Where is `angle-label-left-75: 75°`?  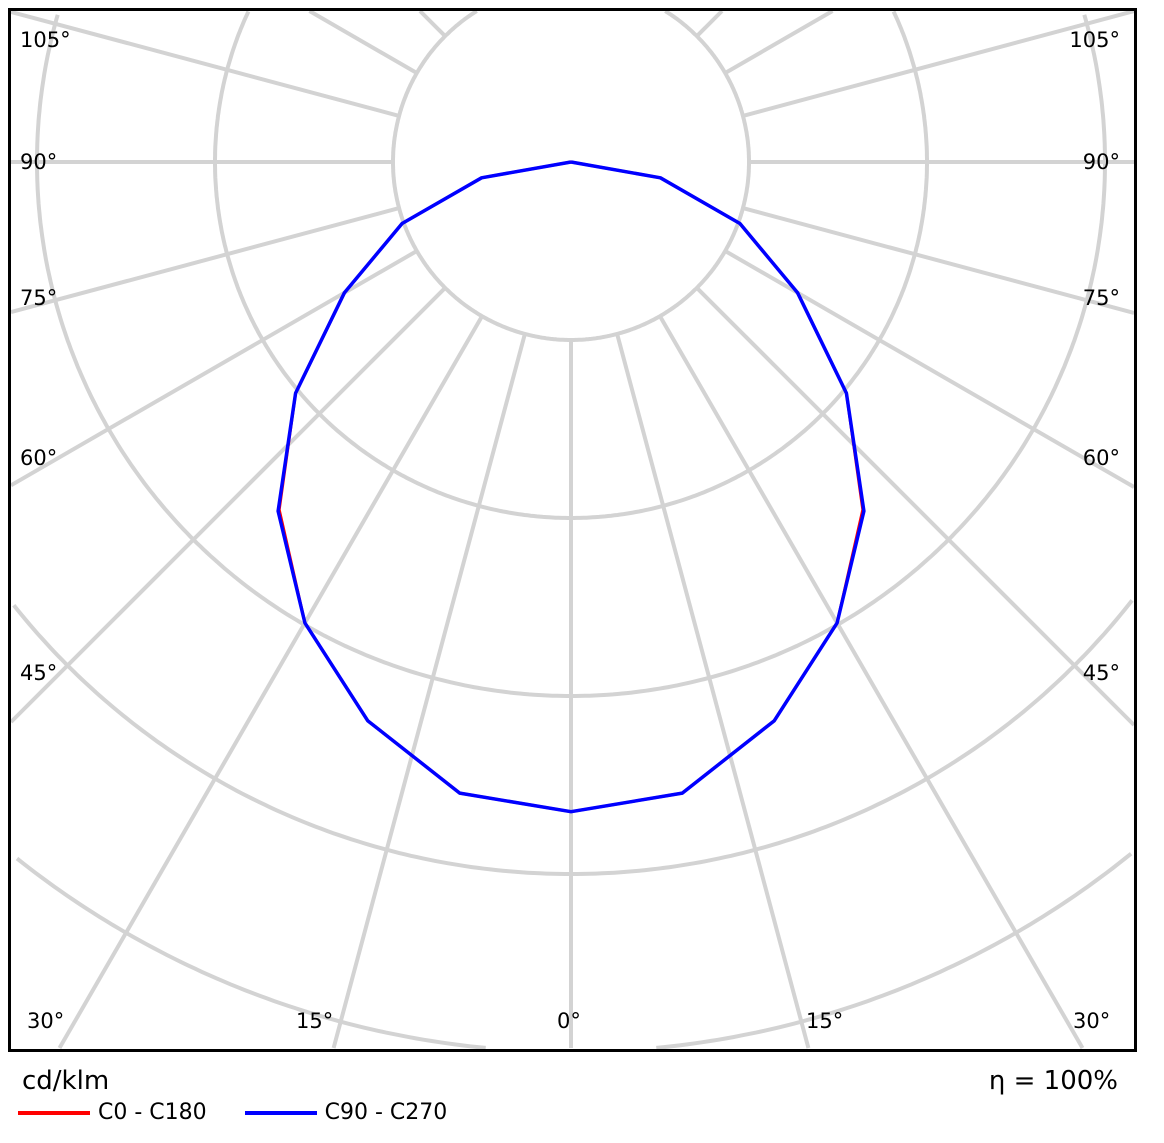
angle-label-left-75: 75° is located at coordinates (39, 298).